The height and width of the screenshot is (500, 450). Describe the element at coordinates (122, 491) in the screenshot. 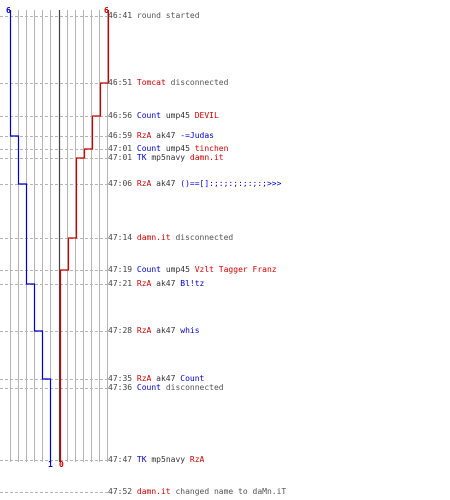

I see `event-time: 47:52` at that location.